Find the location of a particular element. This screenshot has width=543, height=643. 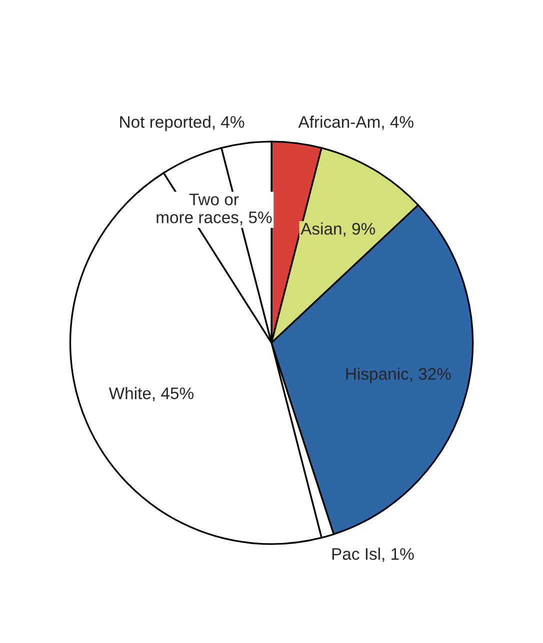

slice-label: Hispanic, 32% is located at coordinates (398, 376).